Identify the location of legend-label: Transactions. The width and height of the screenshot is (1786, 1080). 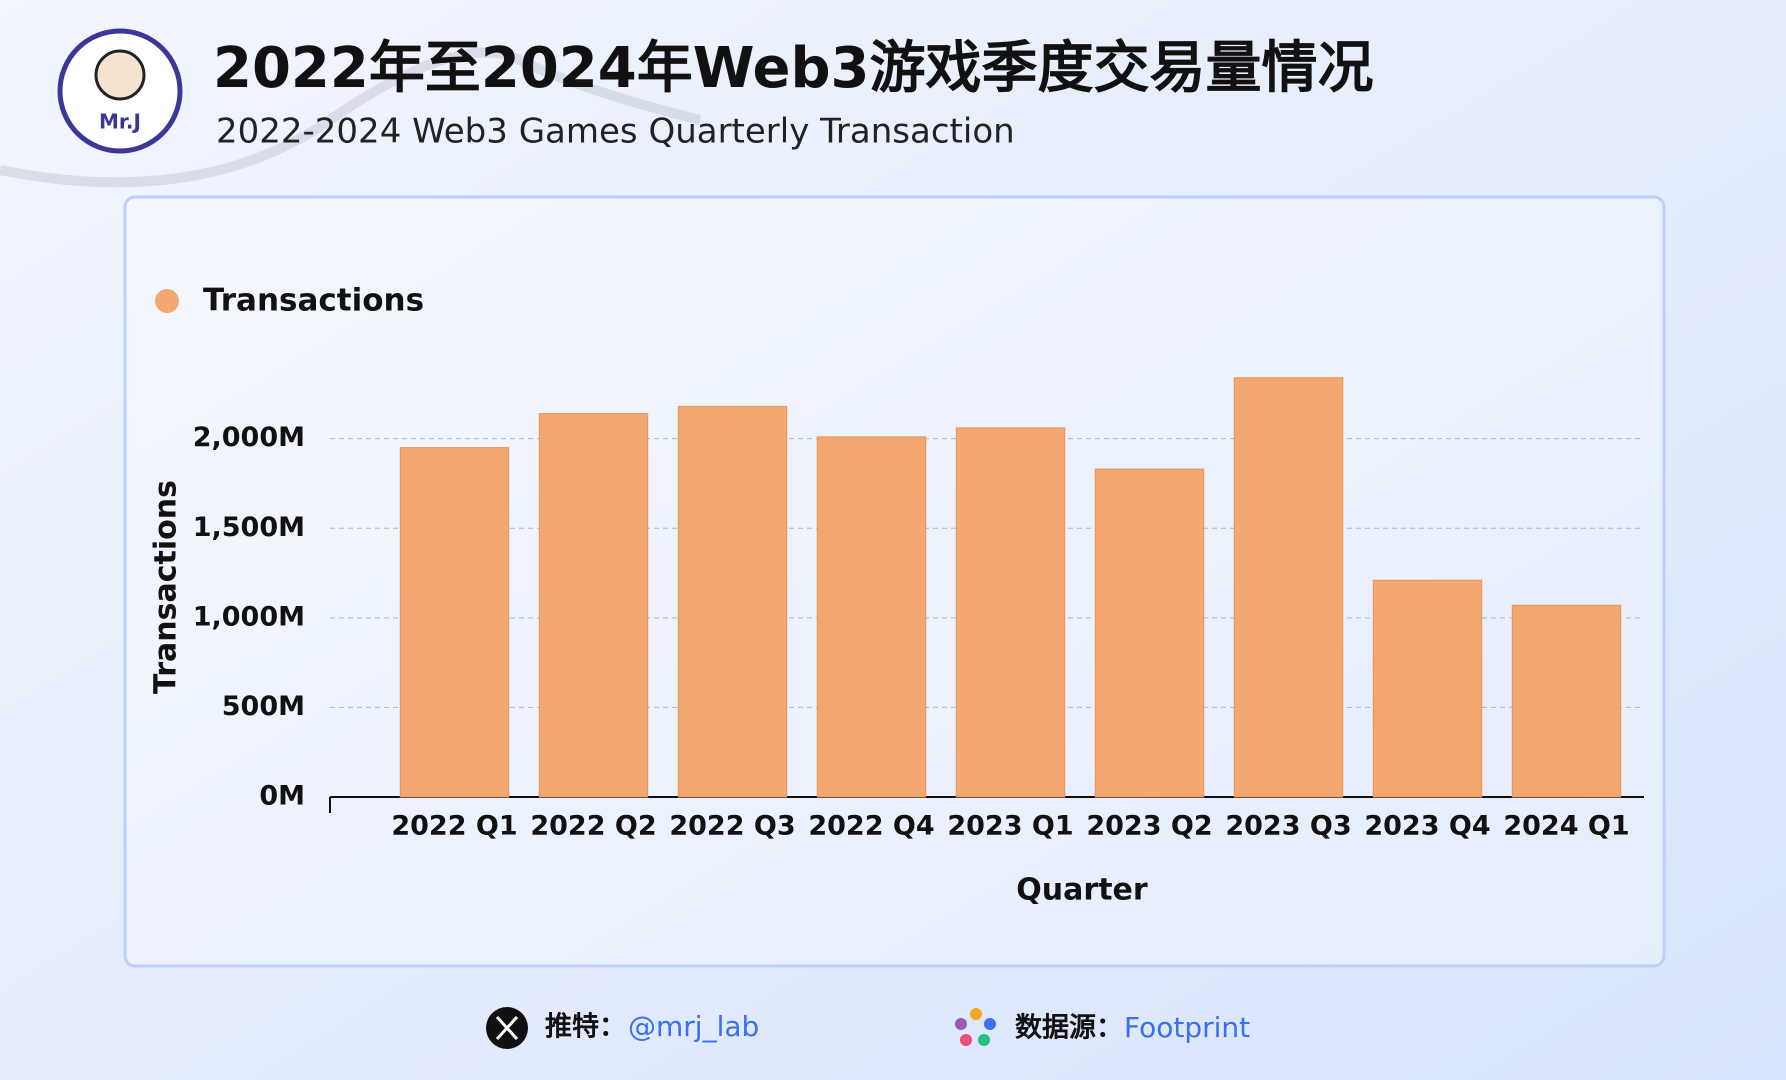
(313, 301).